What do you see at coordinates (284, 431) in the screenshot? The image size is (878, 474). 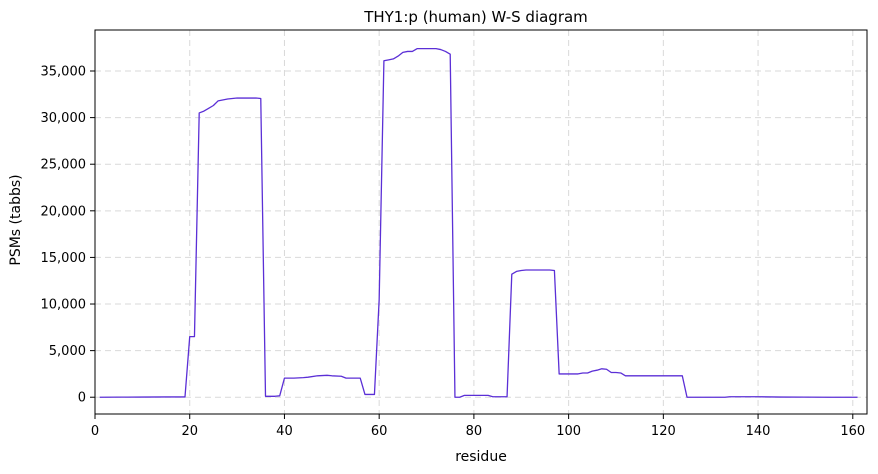 I see `x-tick-label: 40` at bounding box center [284, 431].